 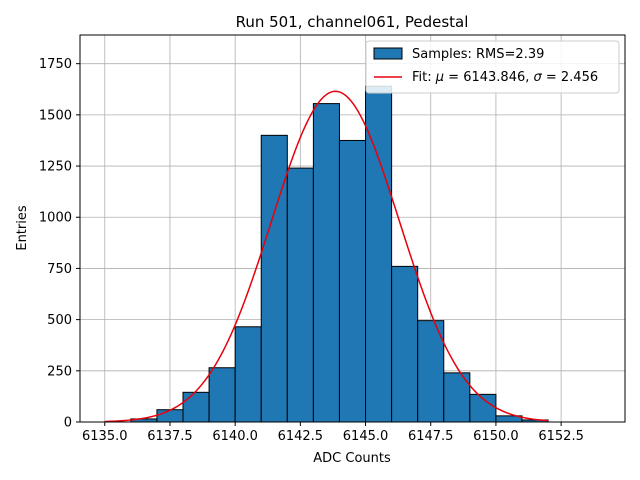 What do you see at coordinates (478, 54) in the screenshot?
I see `legend-samples-label: Samples: RMS=2.39` at bounding box center [478, 54].